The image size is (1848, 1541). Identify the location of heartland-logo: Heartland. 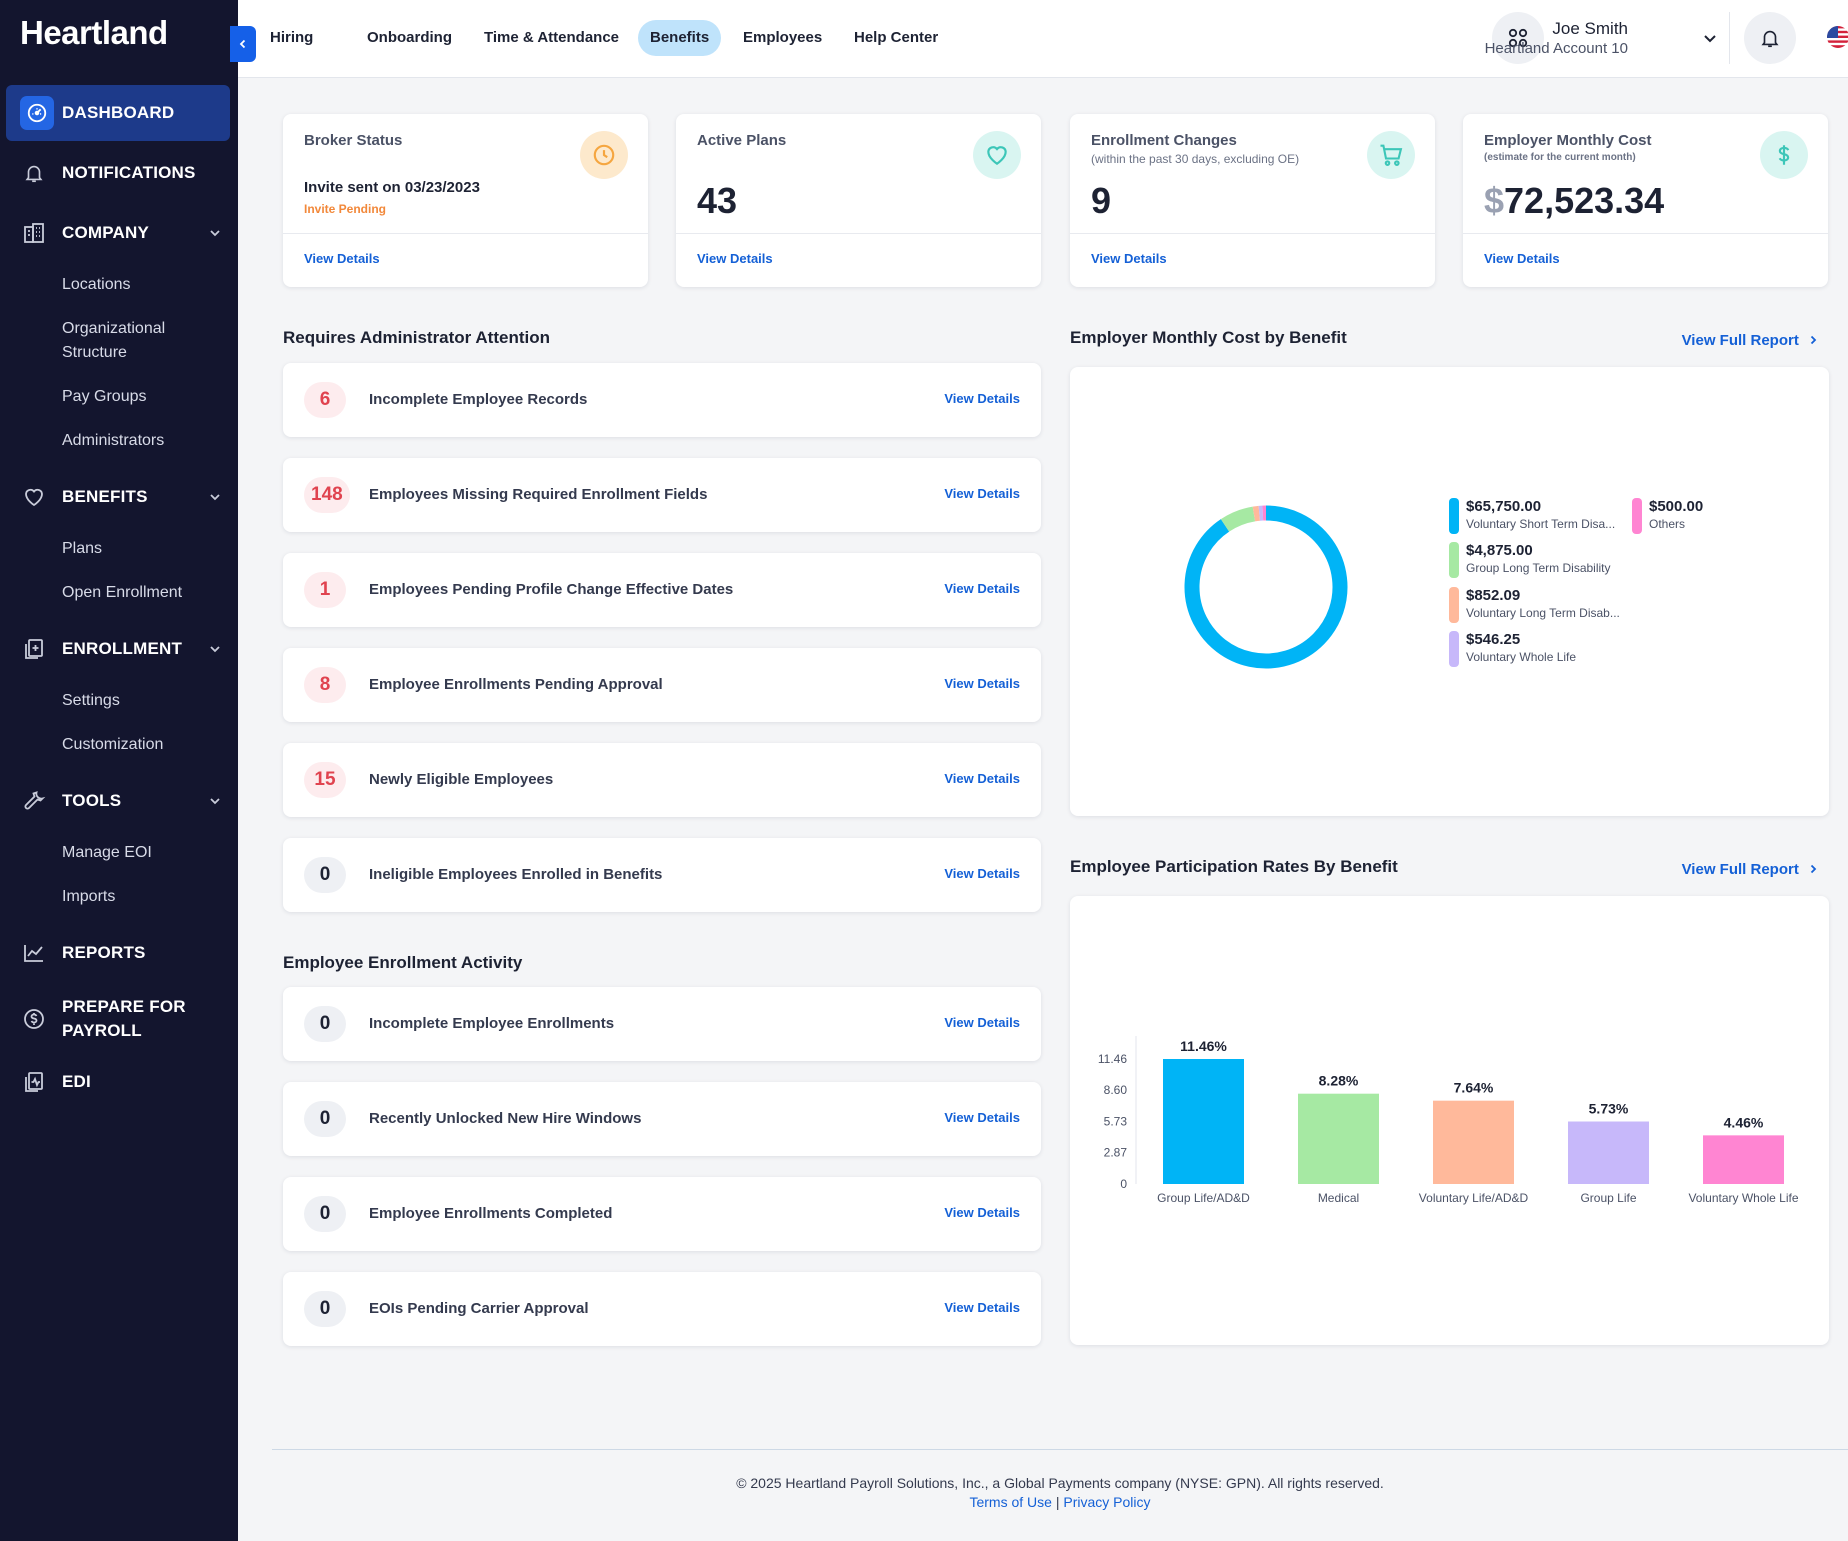
(94, 32).